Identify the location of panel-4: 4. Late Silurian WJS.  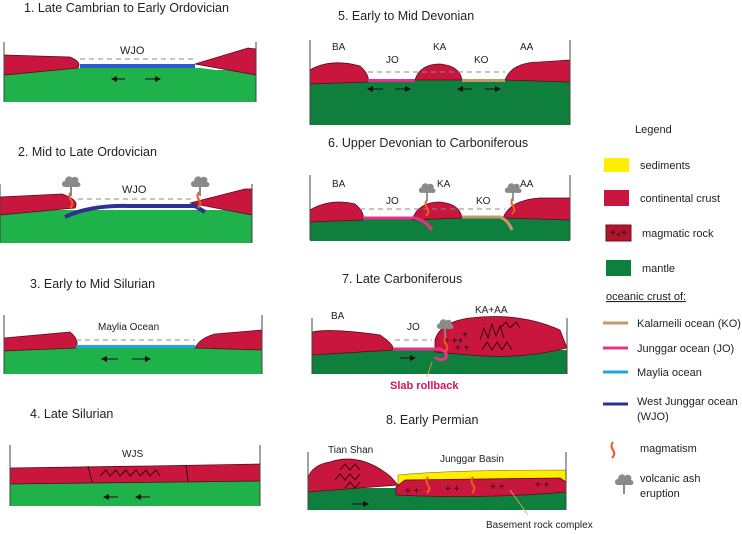
(135, 456).